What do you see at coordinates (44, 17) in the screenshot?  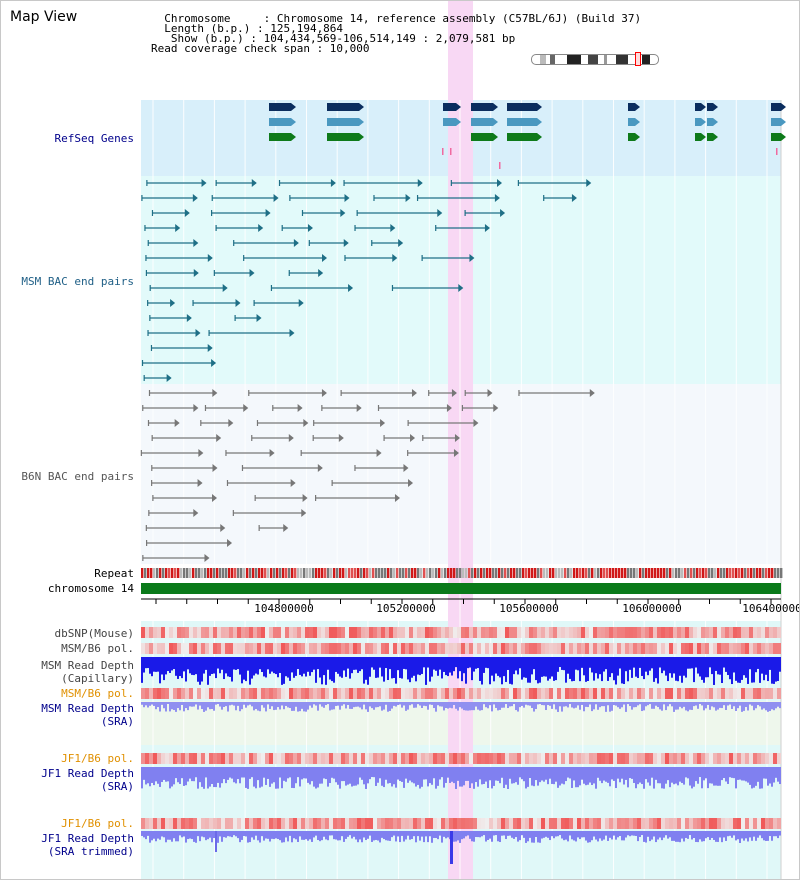 I see `page-title: Map View` at bounding box center [44, 17].